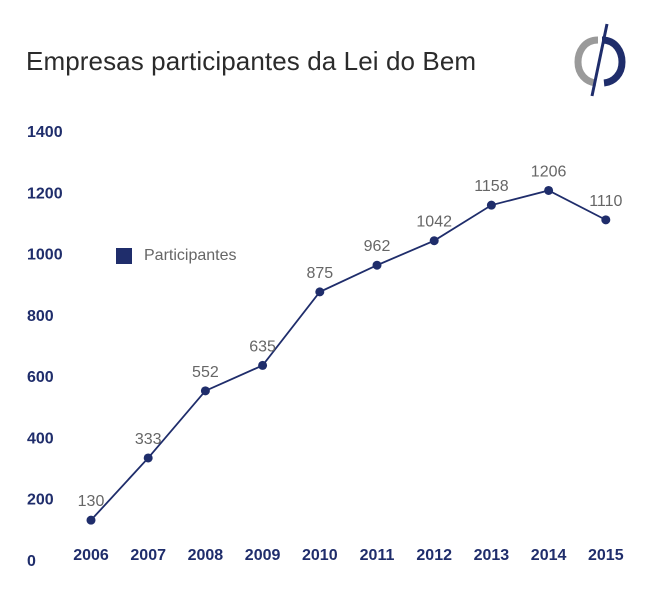  What do you see at coordinates (491, 186) in the screenshot?
I see `data-label: 1158` at bounding box center [491, 186].